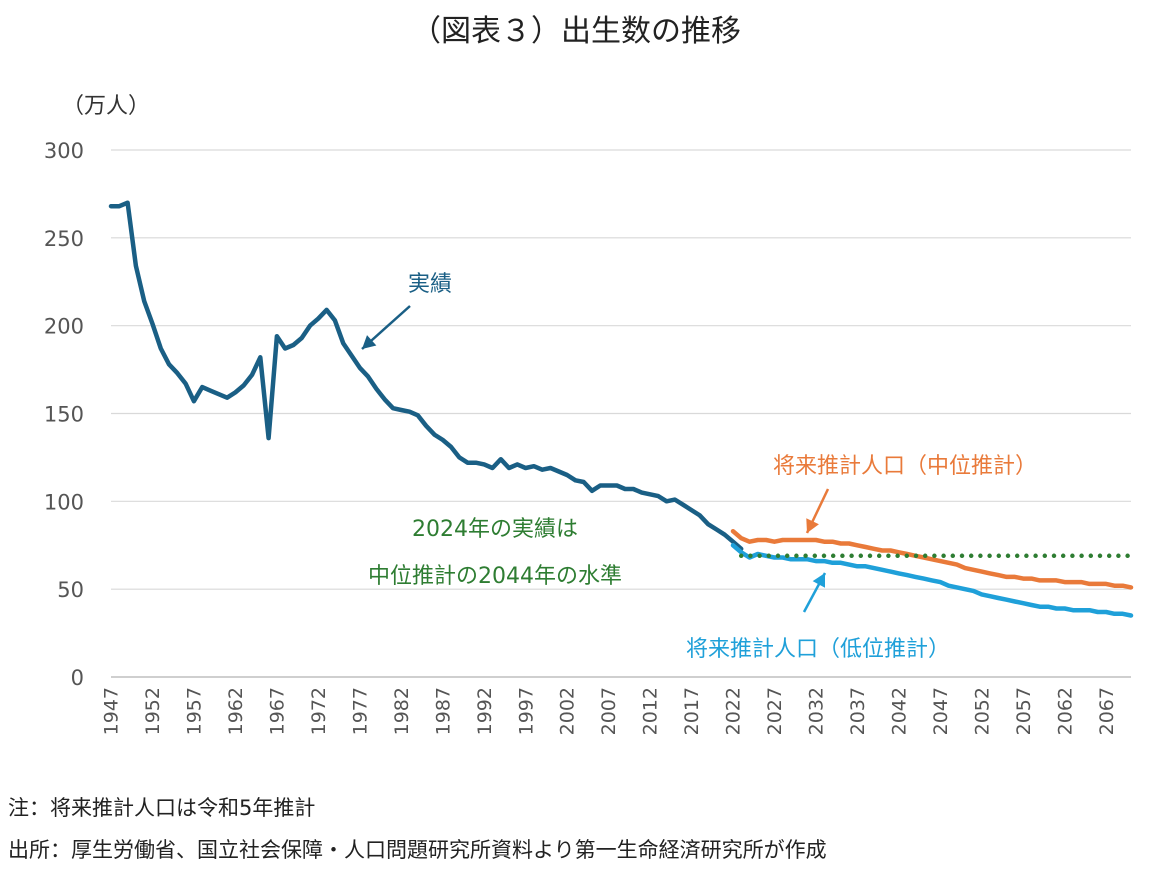 This screenshot has height=873, width=1152. Describe the element at coordinates (112, 711) in the screenshot. I see `x-tick-label-1947: 1947` at that location.